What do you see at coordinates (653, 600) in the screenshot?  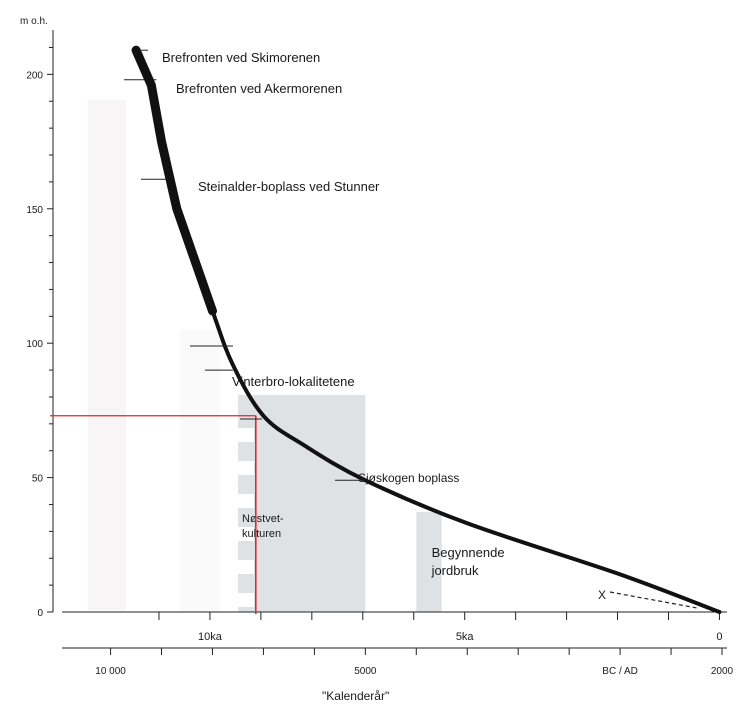 I see `x-dashed-line` at bounding box center [653, 600].